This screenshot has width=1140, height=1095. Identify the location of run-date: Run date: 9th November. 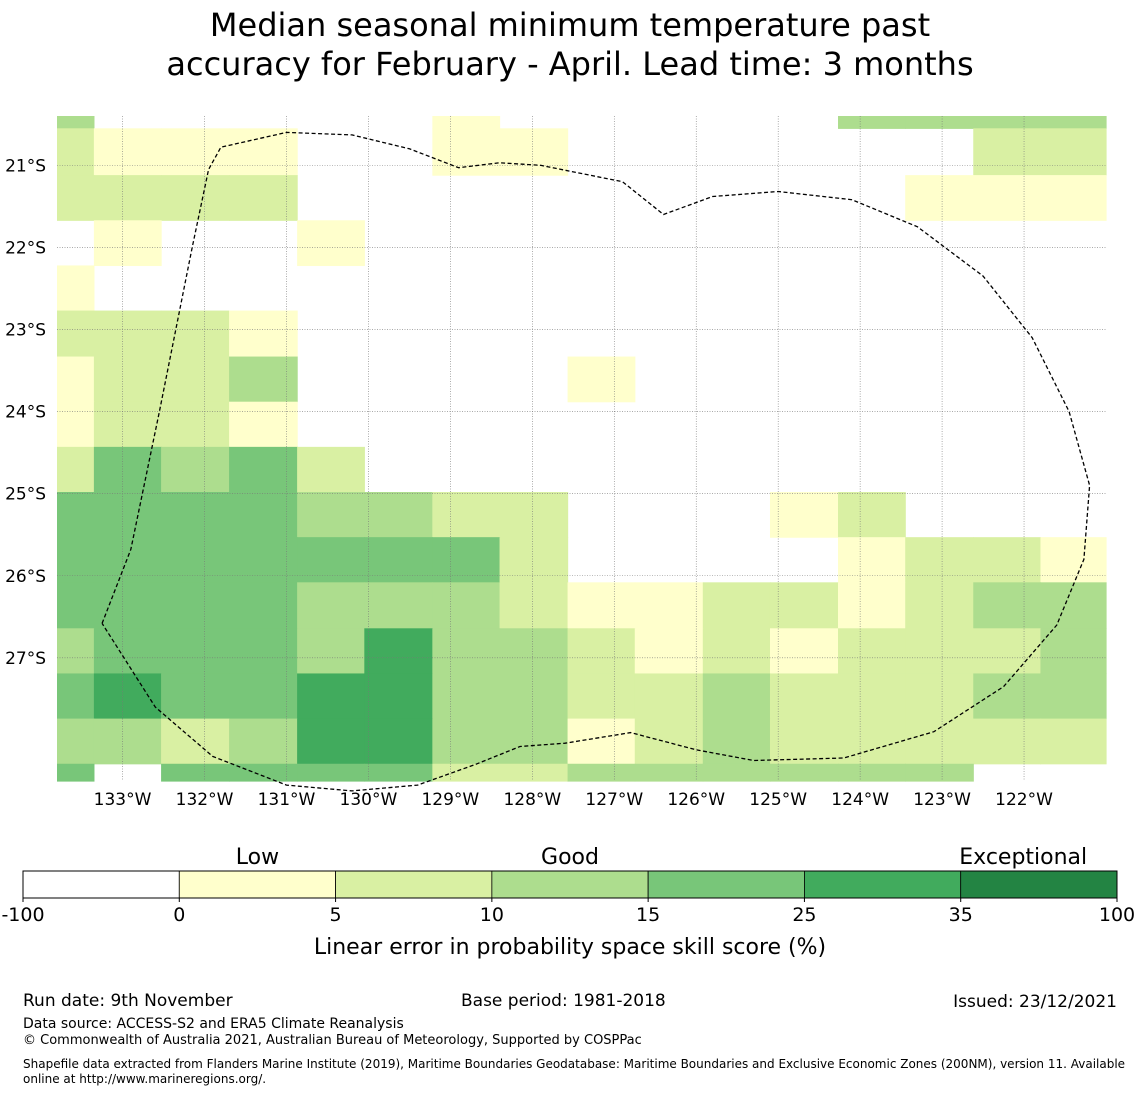
(128, 1001).